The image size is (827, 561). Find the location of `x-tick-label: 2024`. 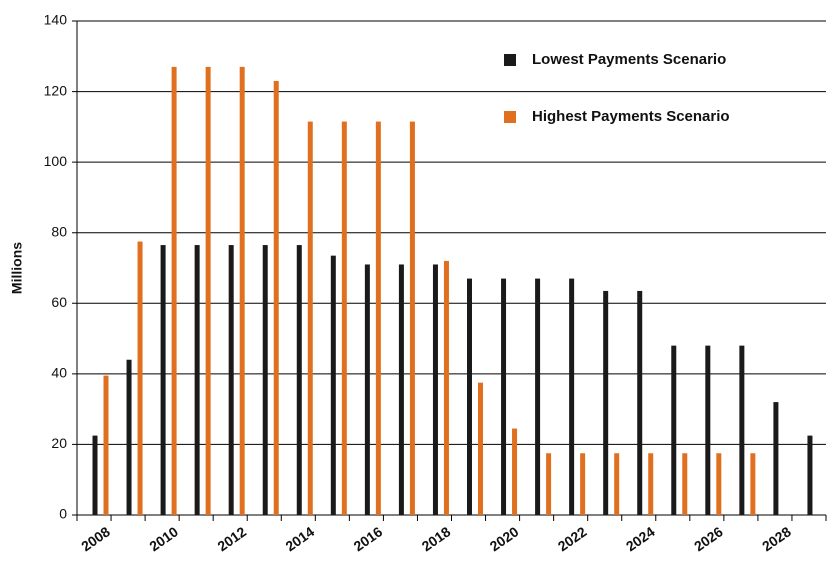

x-tick-label: 2024 is located at coordinates (640, 538).